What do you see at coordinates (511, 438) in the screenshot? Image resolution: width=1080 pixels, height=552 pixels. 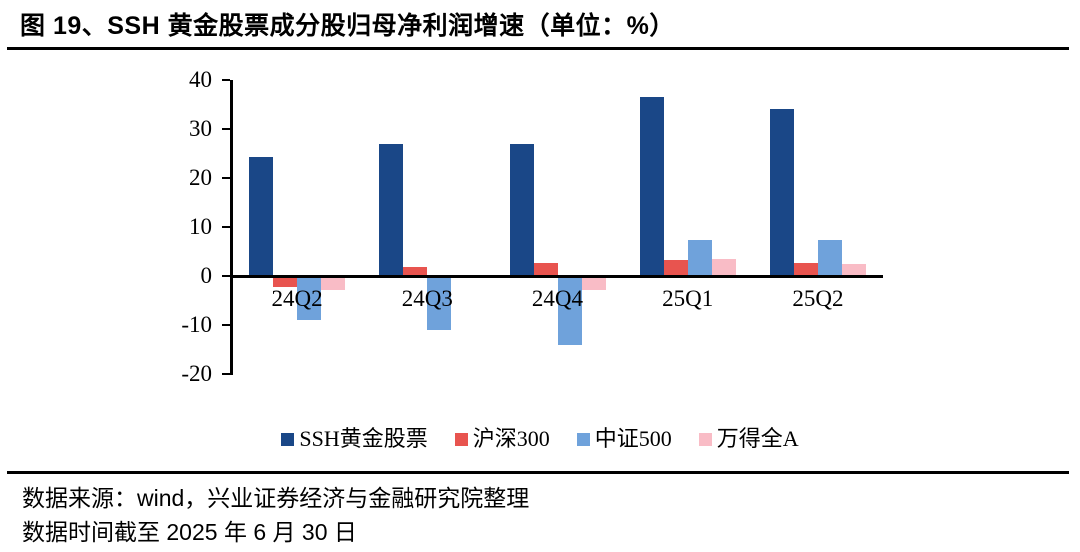 I see `legend-label: 沪深300` at bounding box center [511, 438].